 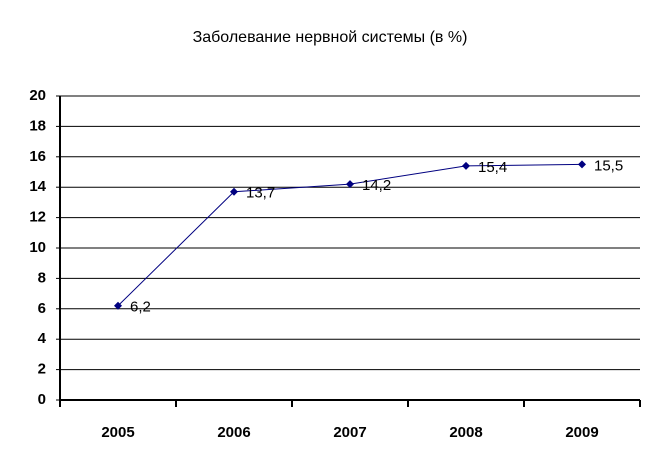 I want to click on y-tick-label: 12, so click(x=37, y=217).